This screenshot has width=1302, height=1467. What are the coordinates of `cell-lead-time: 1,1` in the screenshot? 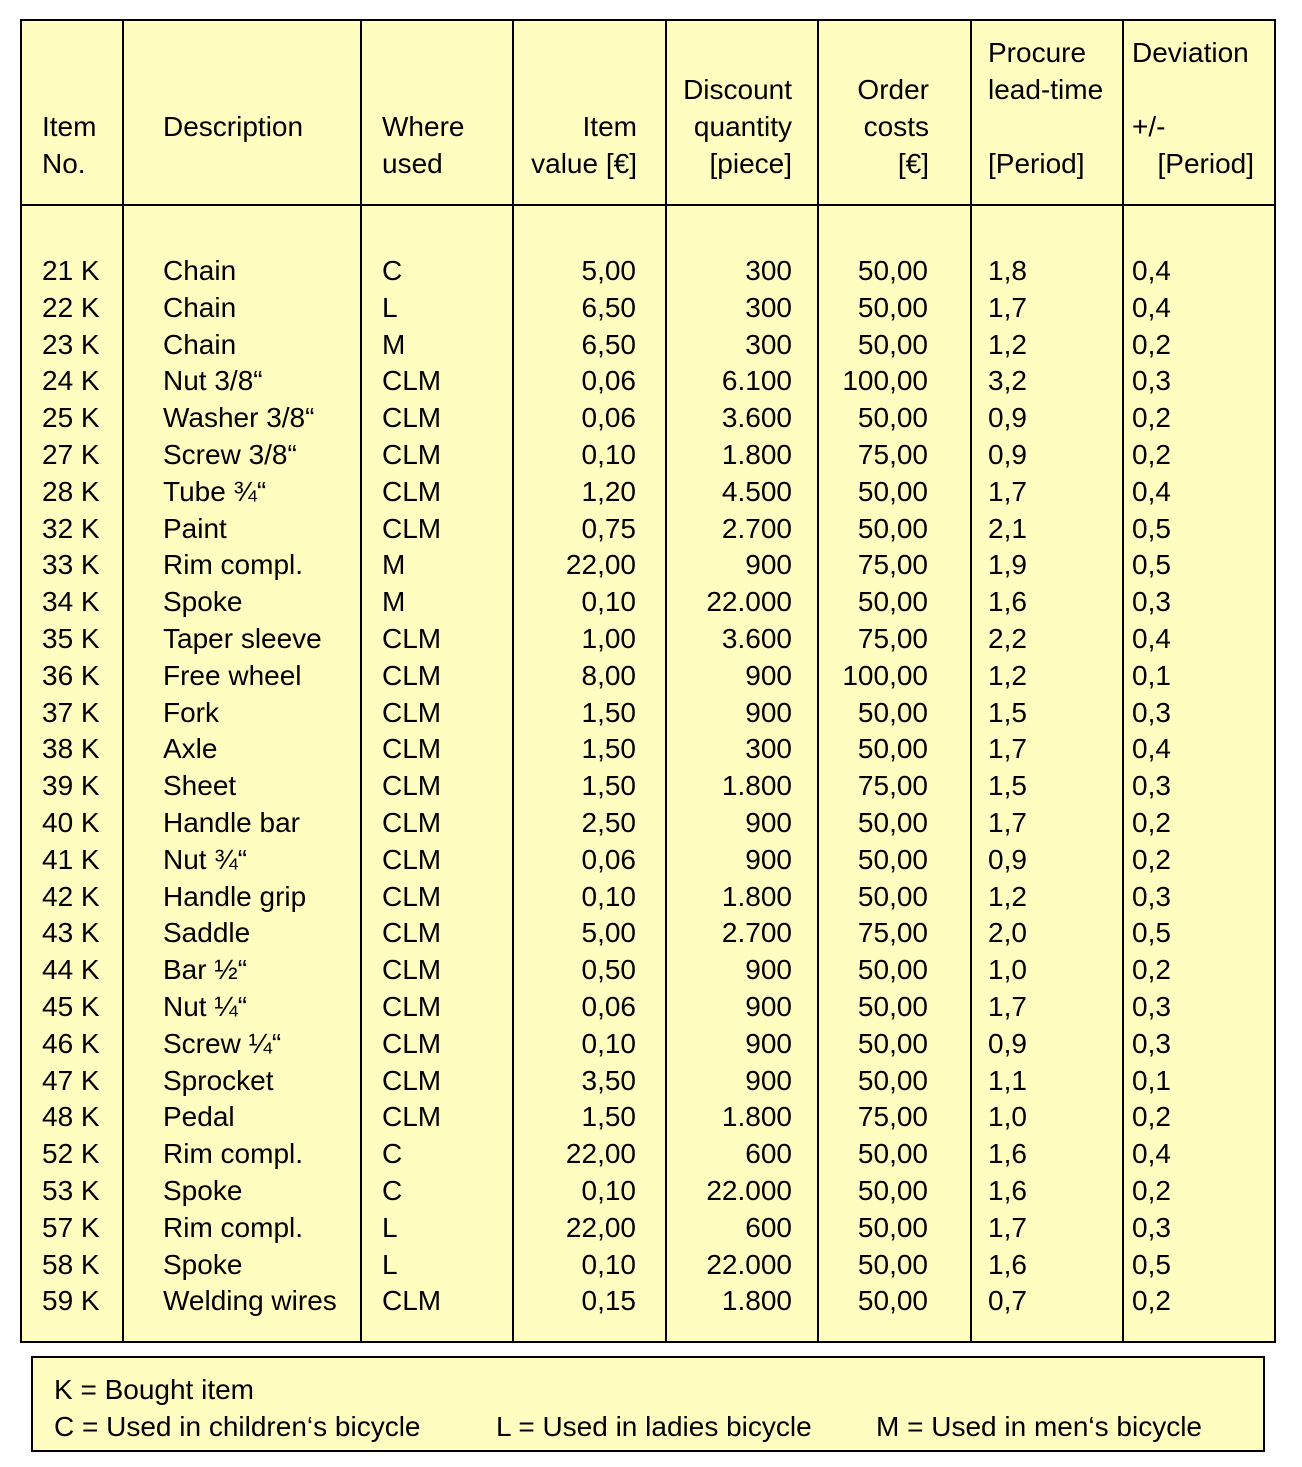 It's located at (1007, 1080).